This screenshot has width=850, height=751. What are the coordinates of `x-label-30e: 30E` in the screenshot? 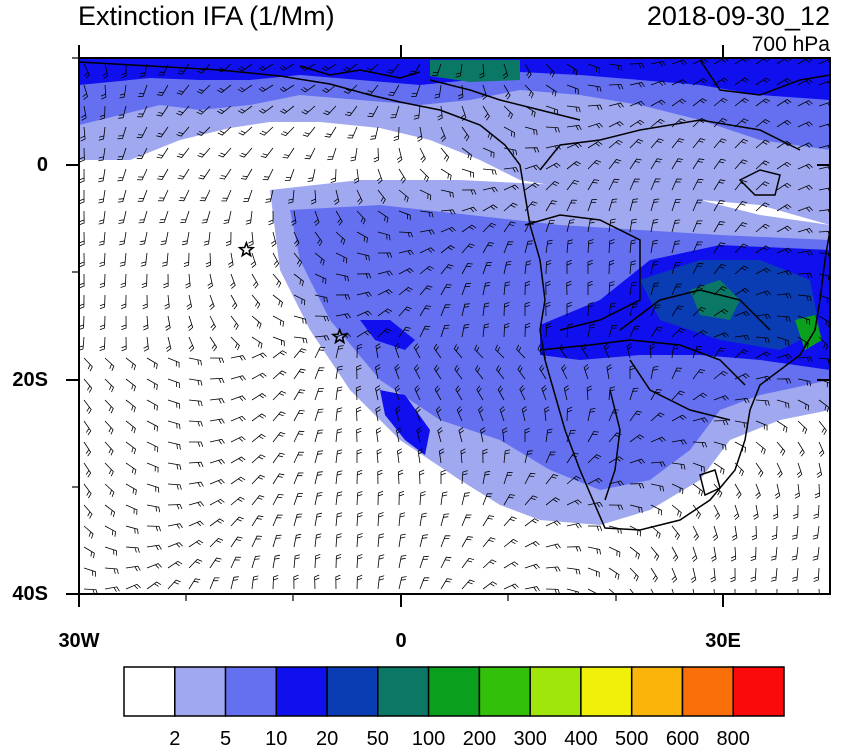 It's located at (723, 641).